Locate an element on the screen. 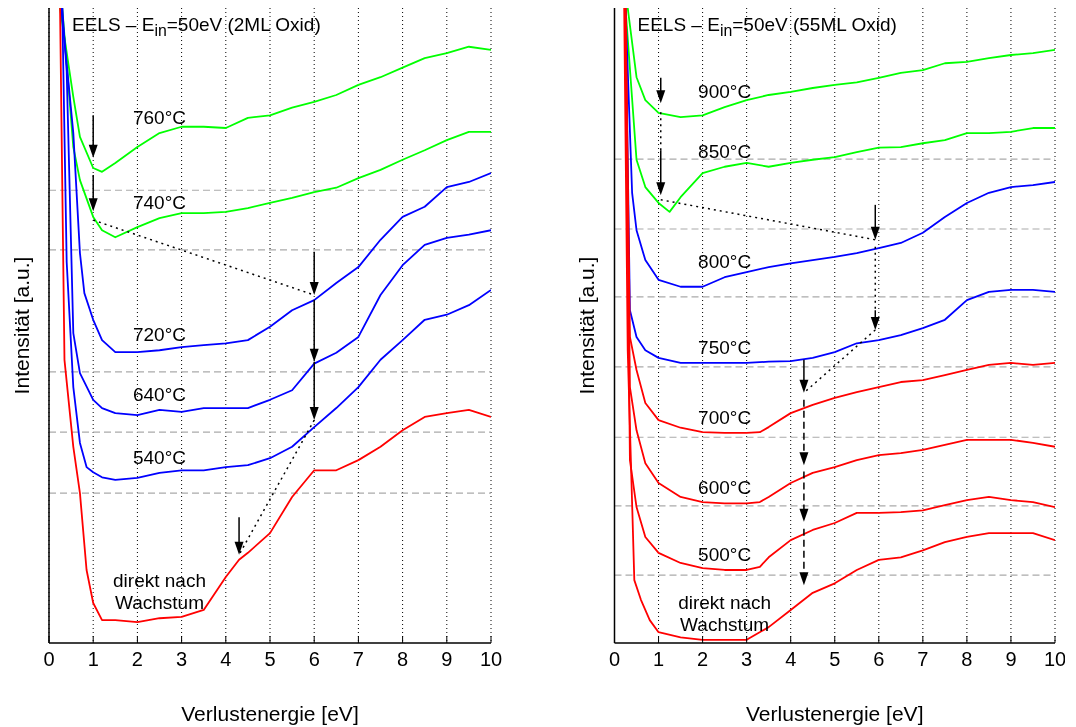 The height and width of the screenshot is (727, 1076). series-label: 740°C is located at coordinates (159, 203).